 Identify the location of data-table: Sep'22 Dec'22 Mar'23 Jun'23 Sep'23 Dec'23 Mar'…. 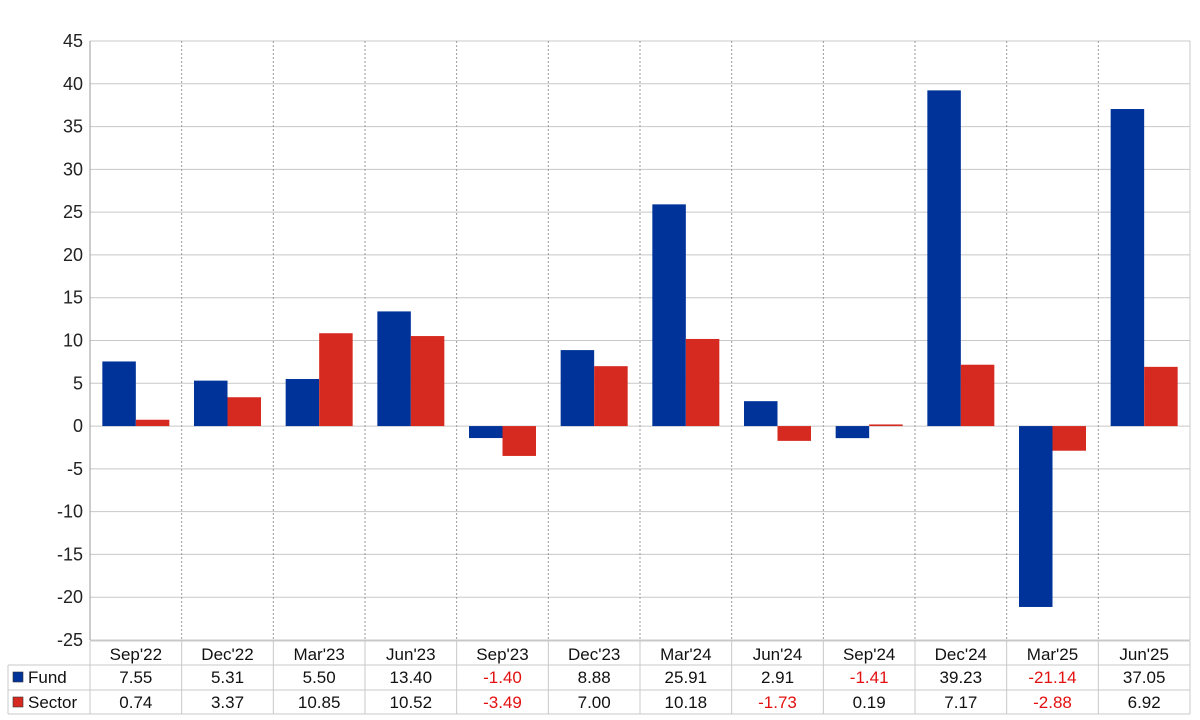
(599, 677).